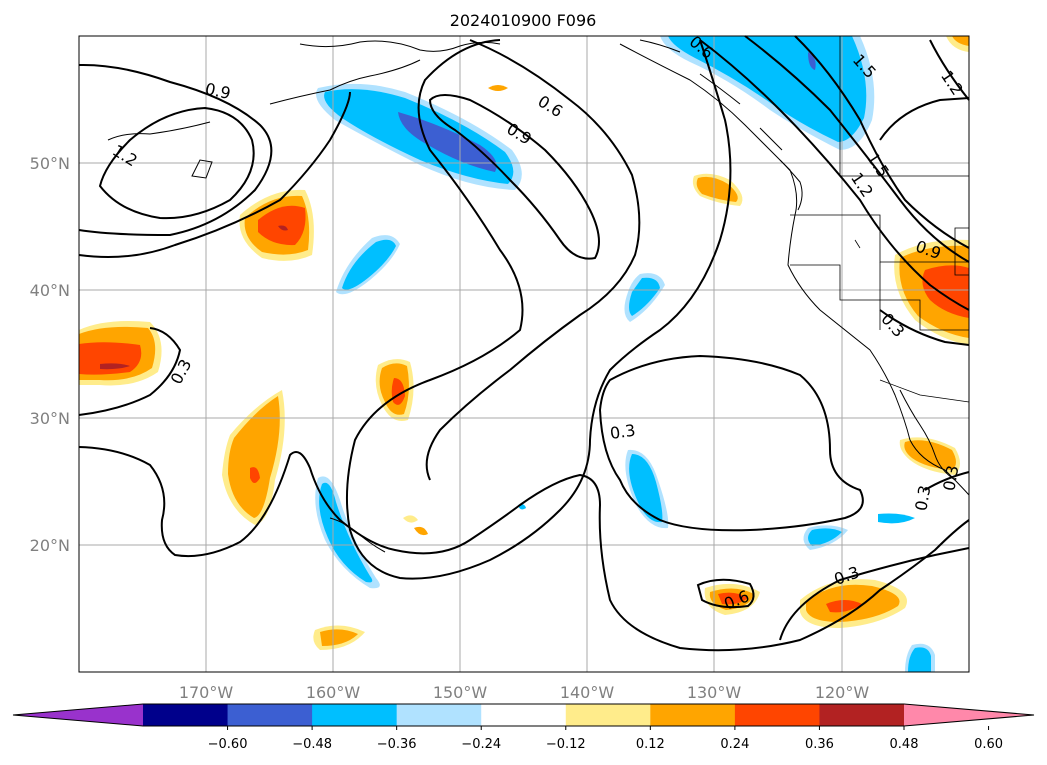  I want to click on contour-0-3-baja, so click(947, 481).